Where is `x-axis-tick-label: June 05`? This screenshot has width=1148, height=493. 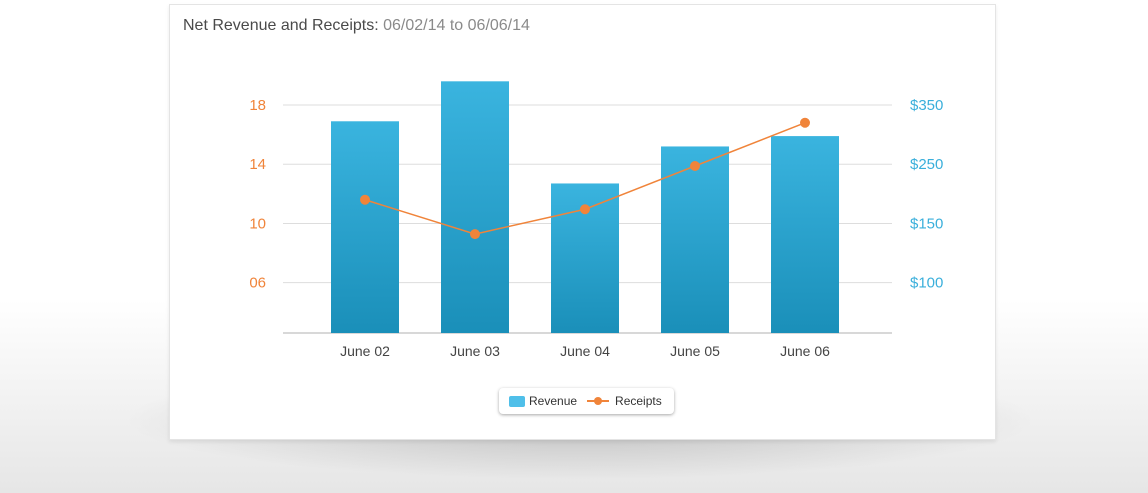
x-axis-tick-label: June 05 is located at coordinates (695, 351).